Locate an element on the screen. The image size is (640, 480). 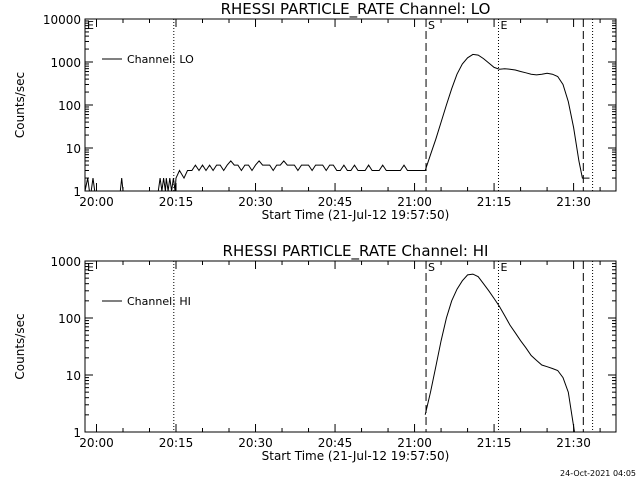
legend: Channel: HI is located at coordinates (146, 301).